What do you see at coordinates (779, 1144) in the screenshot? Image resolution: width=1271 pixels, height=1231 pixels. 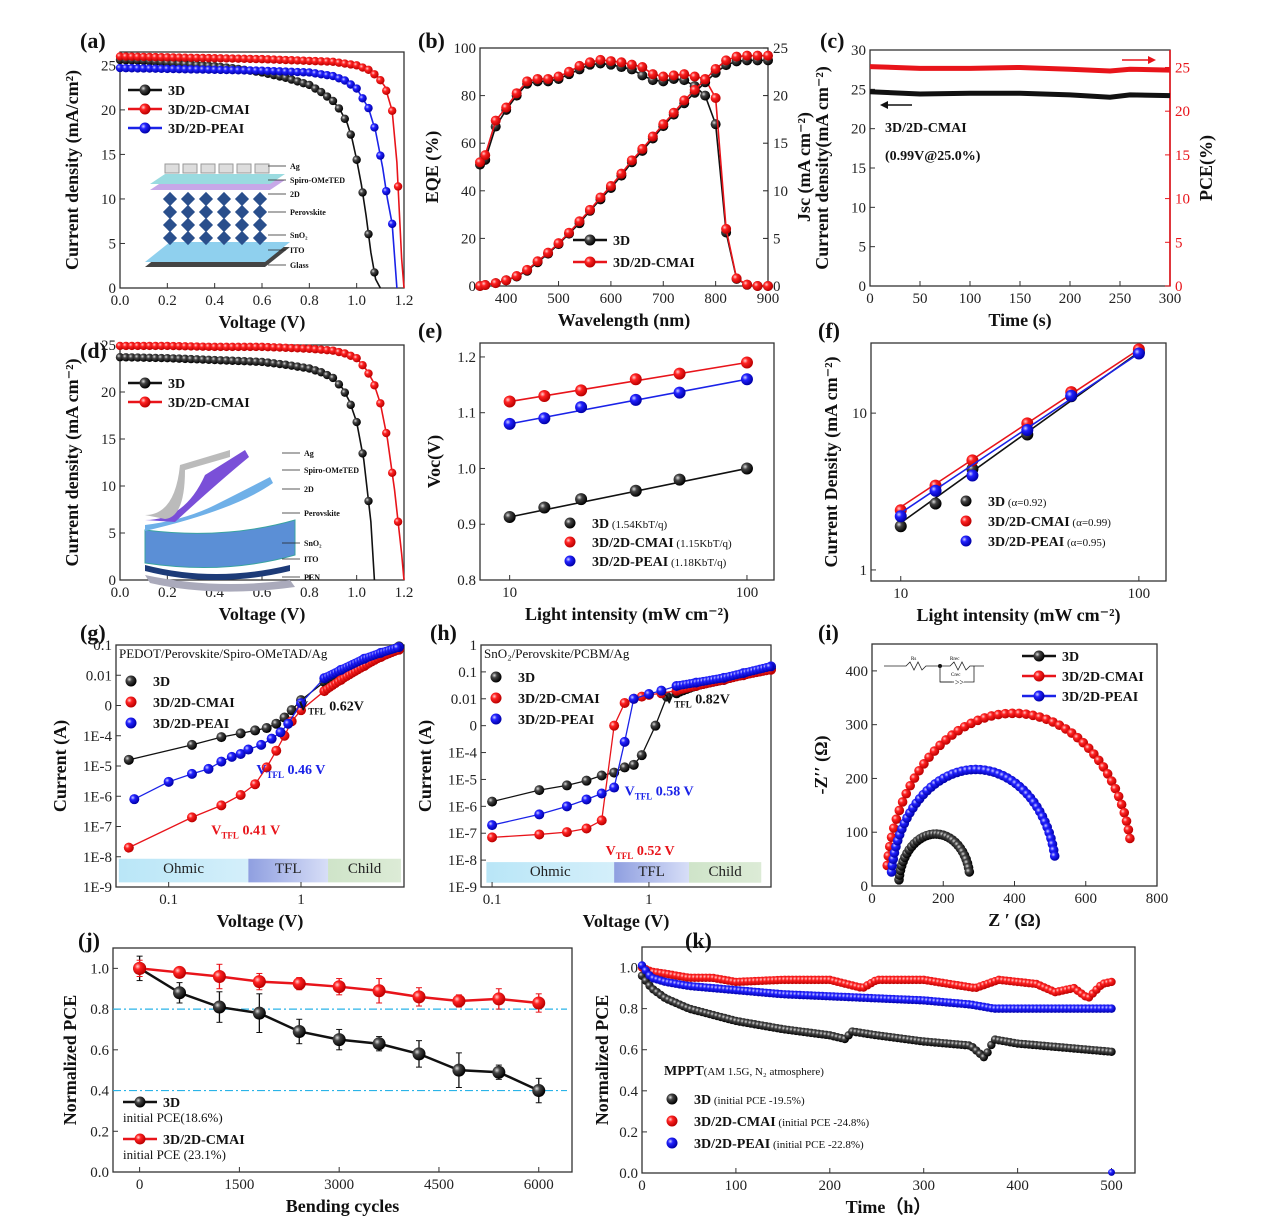 I see `legend-label: 3D/2D-PEAI (initial PCE -22.8%)` at bounding box center [779, 1144].